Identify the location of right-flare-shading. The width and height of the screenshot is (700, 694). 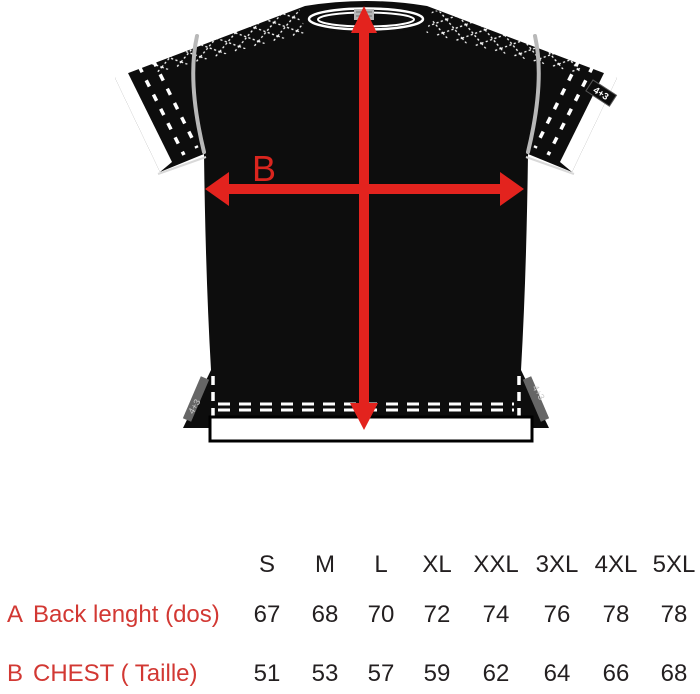
(536, 399).